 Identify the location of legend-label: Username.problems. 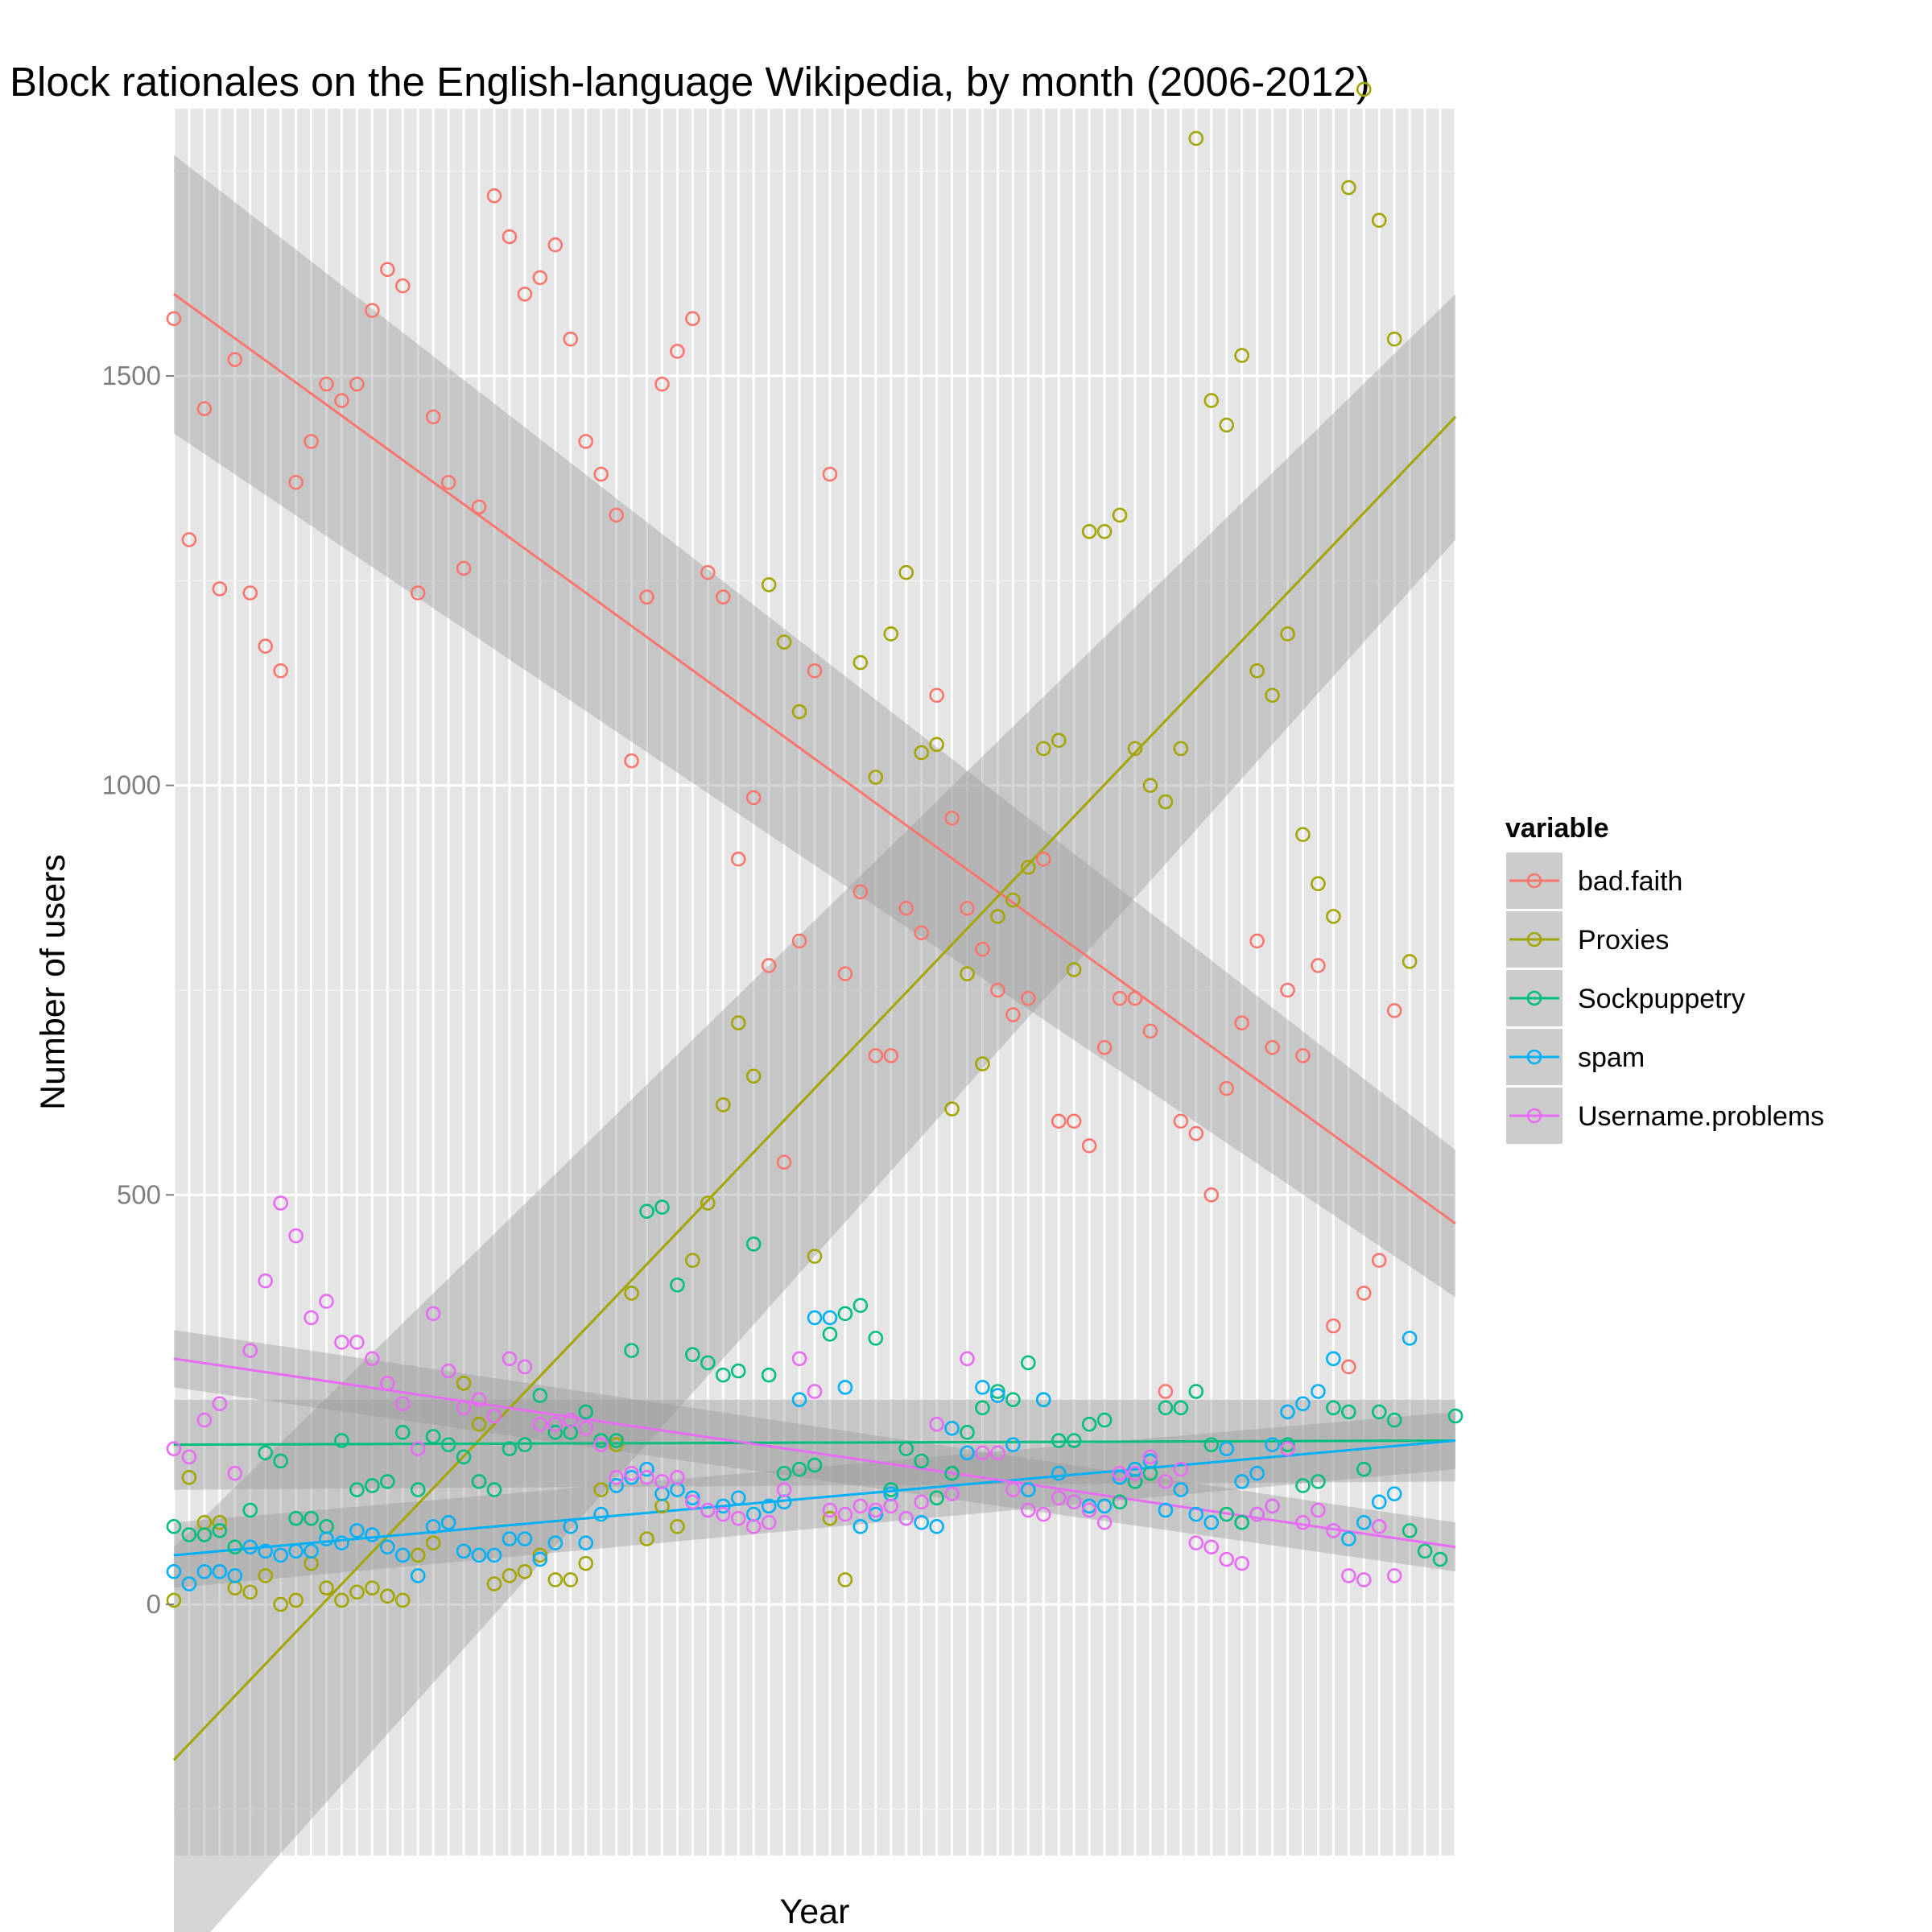
(1701, 1116).